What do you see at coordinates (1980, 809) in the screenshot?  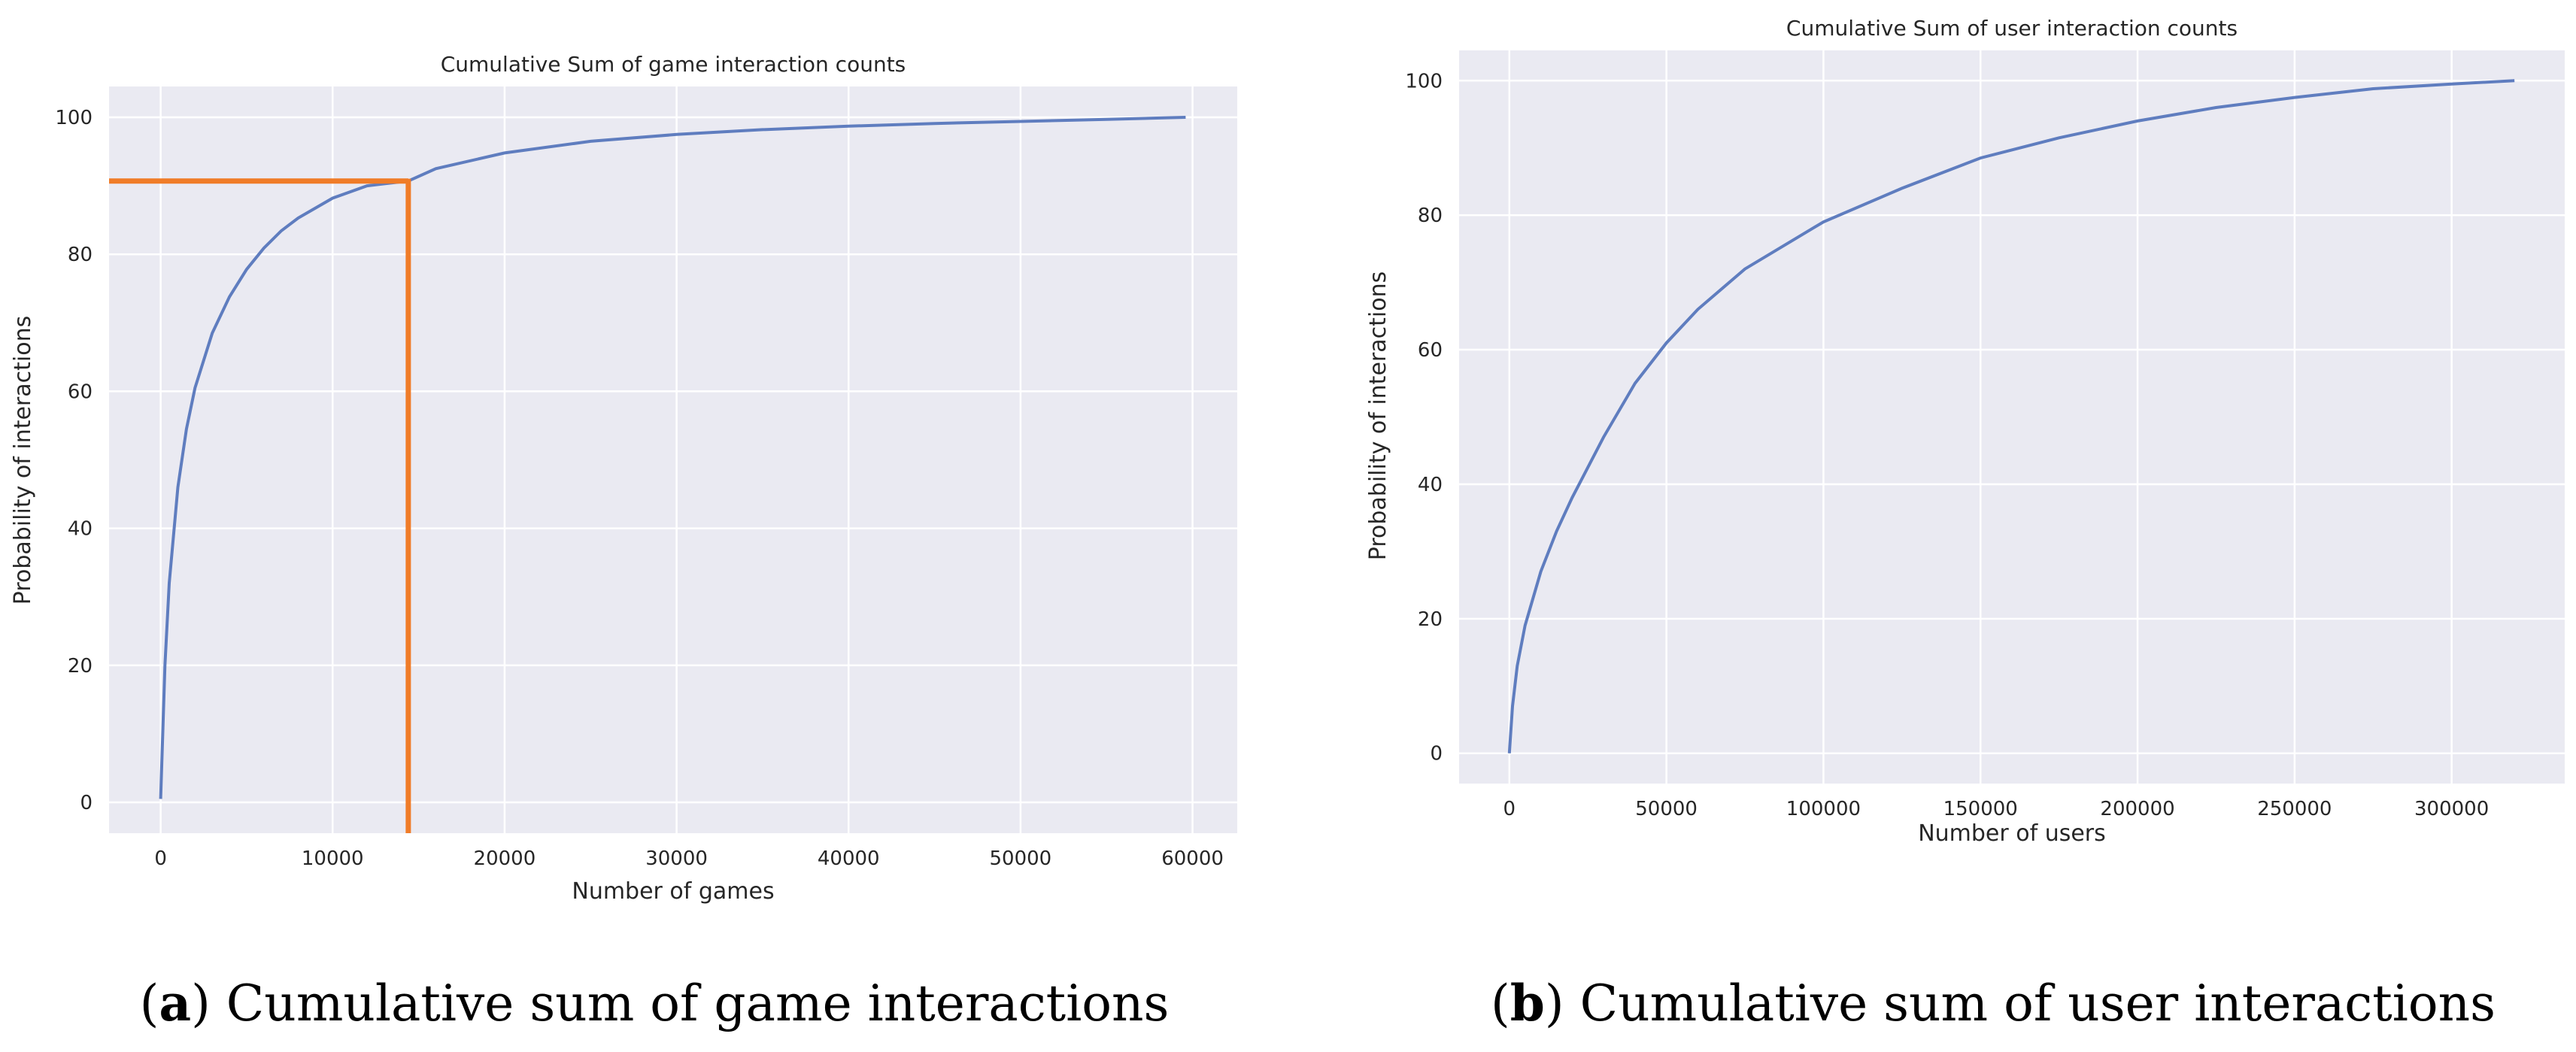 I see `chart-b-xtick-label: 150000` at bounding box center [1980, 809].